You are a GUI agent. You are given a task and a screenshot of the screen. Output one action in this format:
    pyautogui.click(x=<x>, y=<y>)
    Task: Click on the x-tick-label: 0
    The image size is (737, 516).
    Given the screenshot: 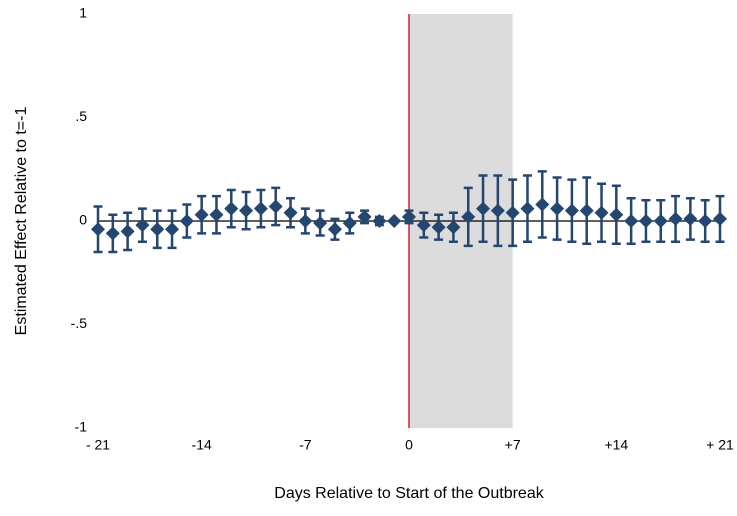 What is the action you would take?
    pyautogui.click(x=409, y=445)
    